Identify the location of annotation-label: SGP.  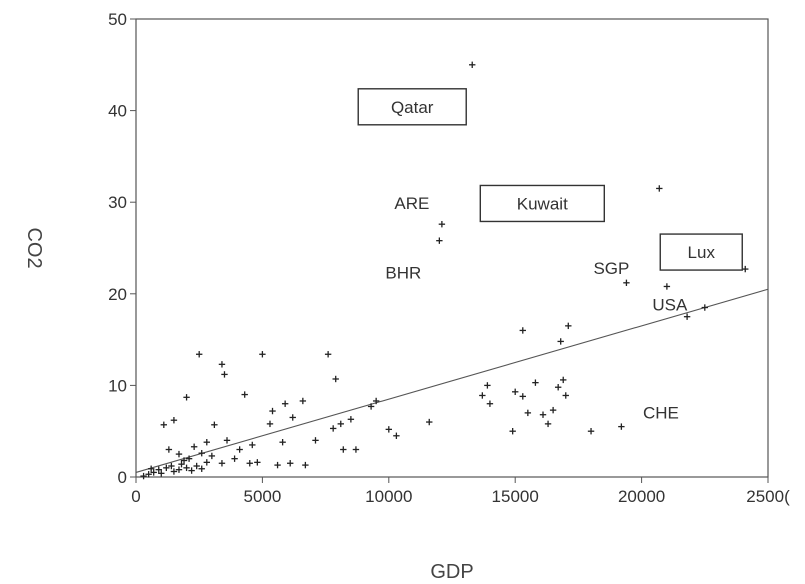
(611, 268).